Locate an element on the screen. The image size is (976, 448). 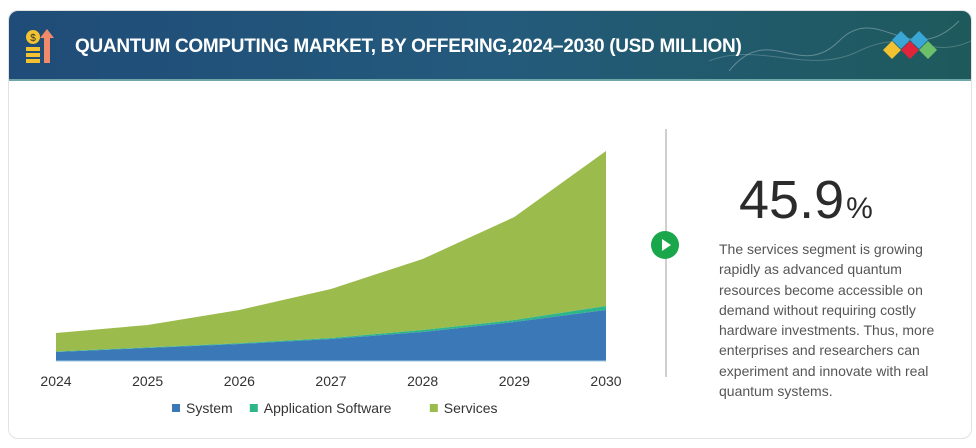
x-tick-label: 2028 is located at coordinates (422, 381).